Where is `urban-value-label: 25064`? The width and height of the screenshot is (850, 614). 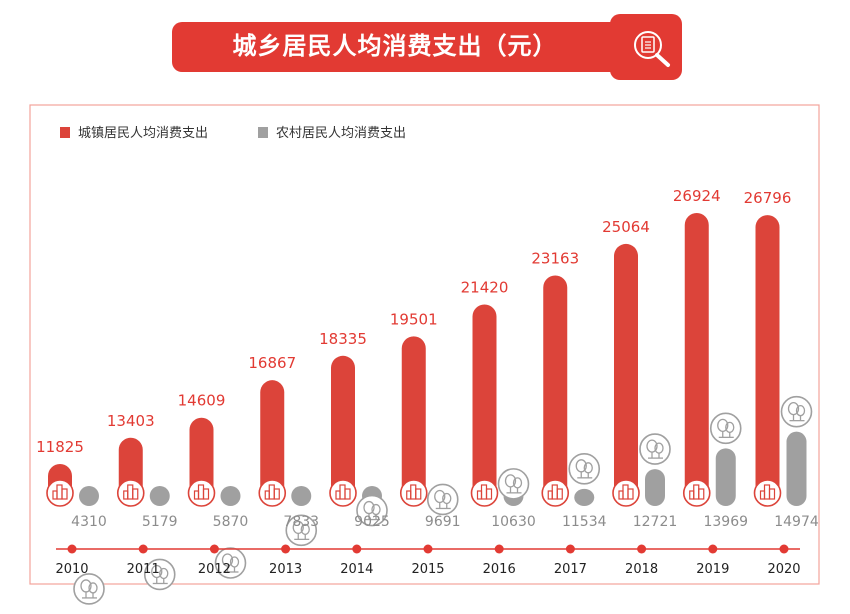 urban-value-label: 25064 is located at coordinates (626, 227).